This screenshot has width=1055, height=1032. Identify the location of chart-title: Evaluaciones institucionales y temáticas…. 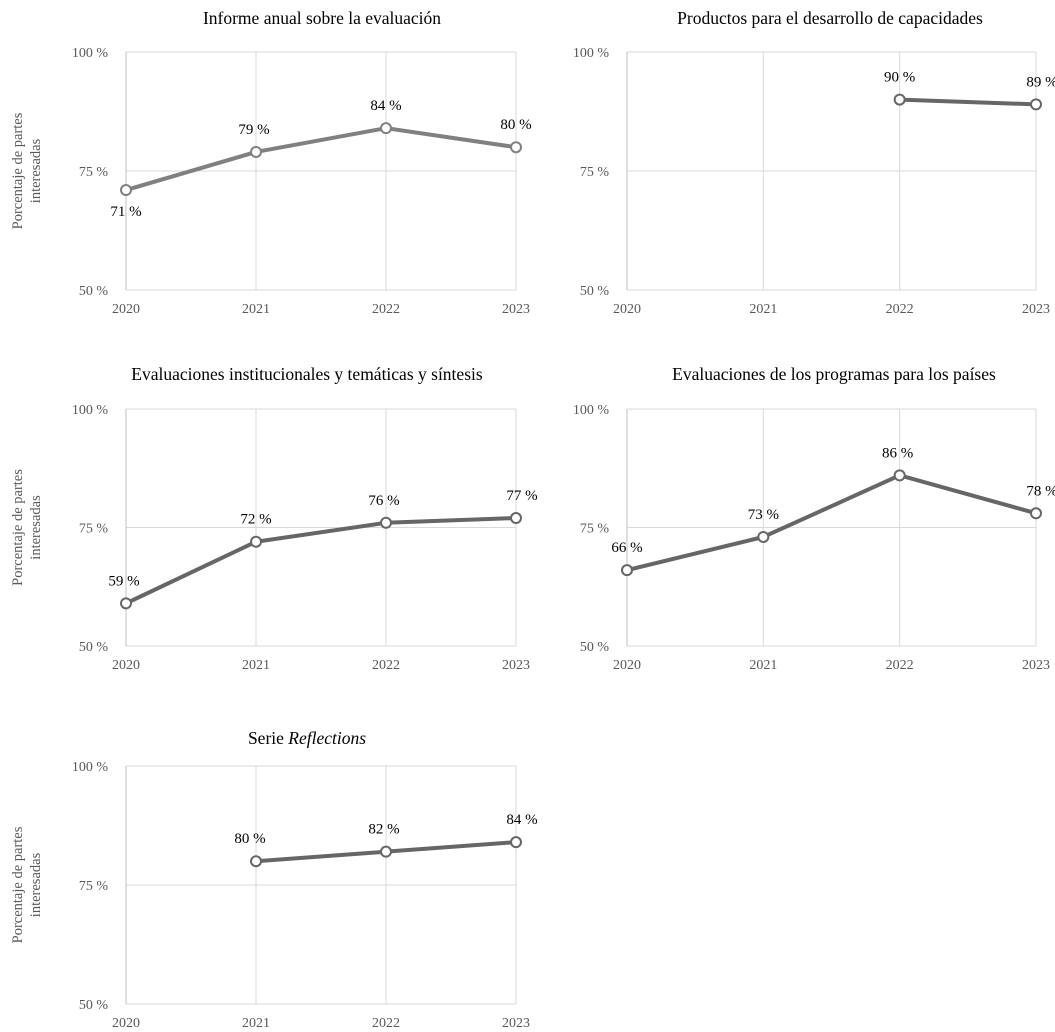
(307, 374).